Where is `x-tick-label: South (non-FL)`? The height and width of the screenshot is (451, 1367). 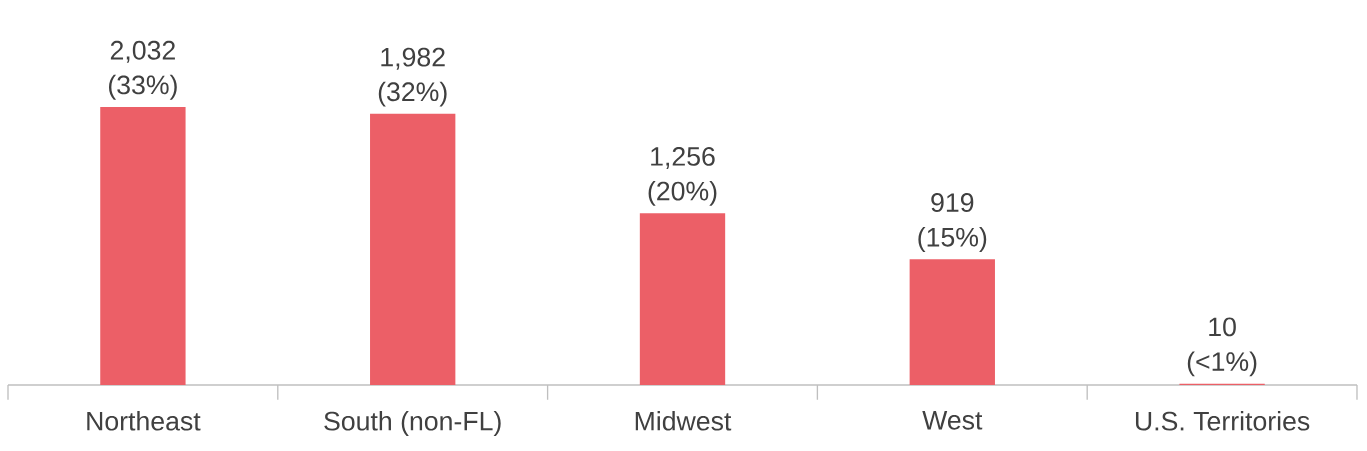
x-tick-label: South (non-FL) is located at coordinates (412, 423).